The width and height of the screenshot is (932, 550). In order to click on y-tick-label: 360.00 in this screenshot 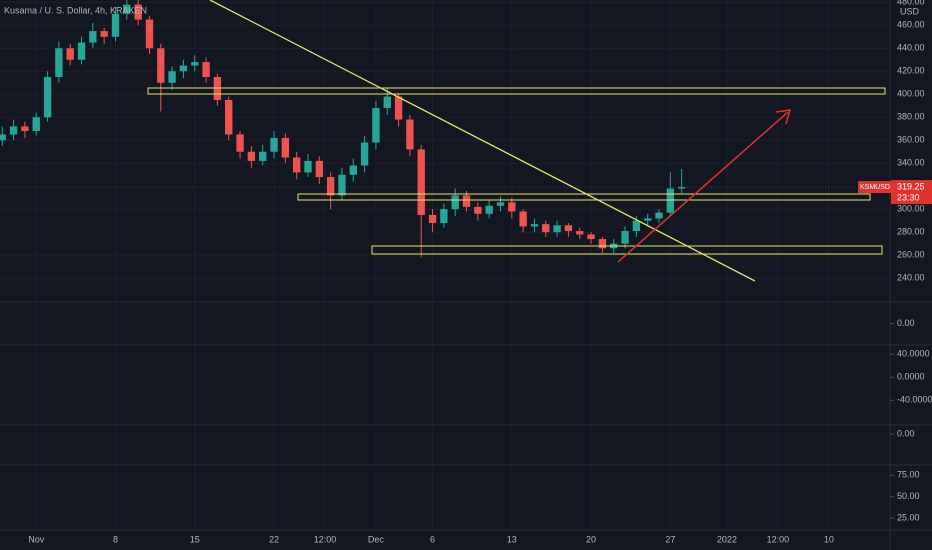, I will do `click(911, 140)`.